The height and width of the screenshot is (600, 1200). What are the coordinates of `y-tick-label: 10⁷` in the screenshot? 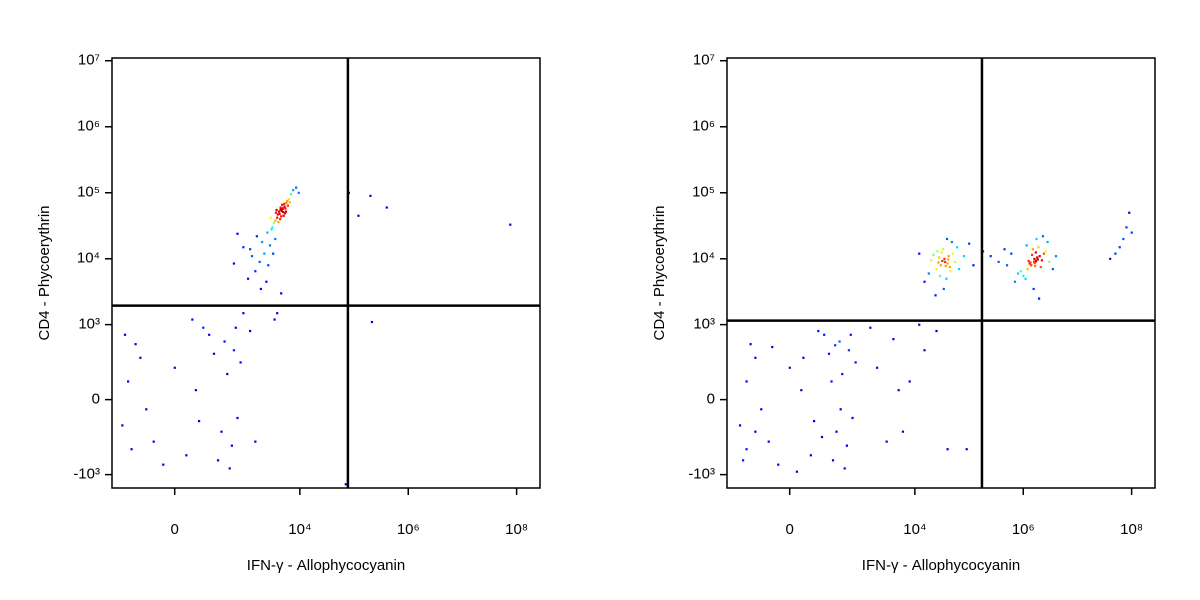 It's located at (89, 60).